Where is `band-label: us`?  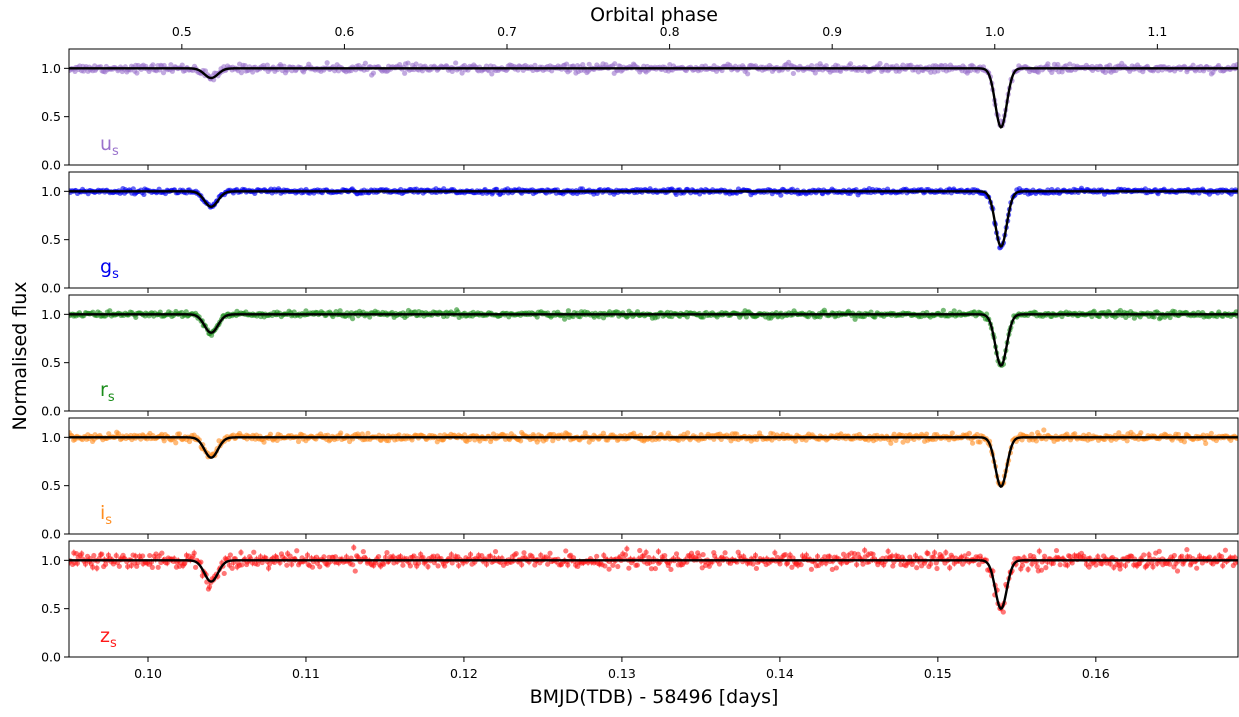 band-label: us is located at coordinates (109, 146).